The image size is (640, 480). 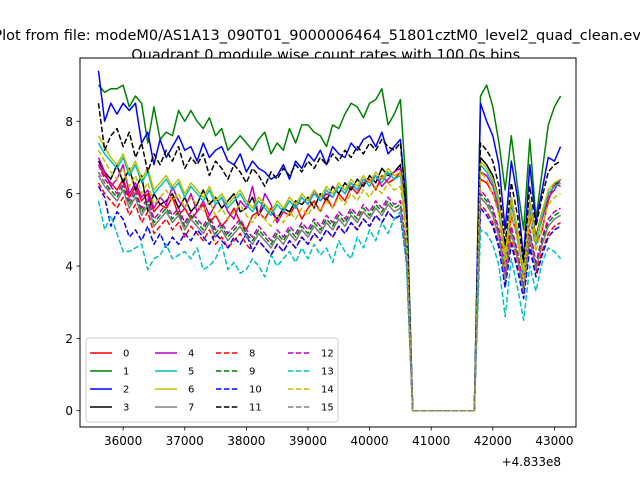 What do you see at coordinates (327, 408) in the screenshot?
I see `legend-label-15: 15` at bounding box center [327, 408].